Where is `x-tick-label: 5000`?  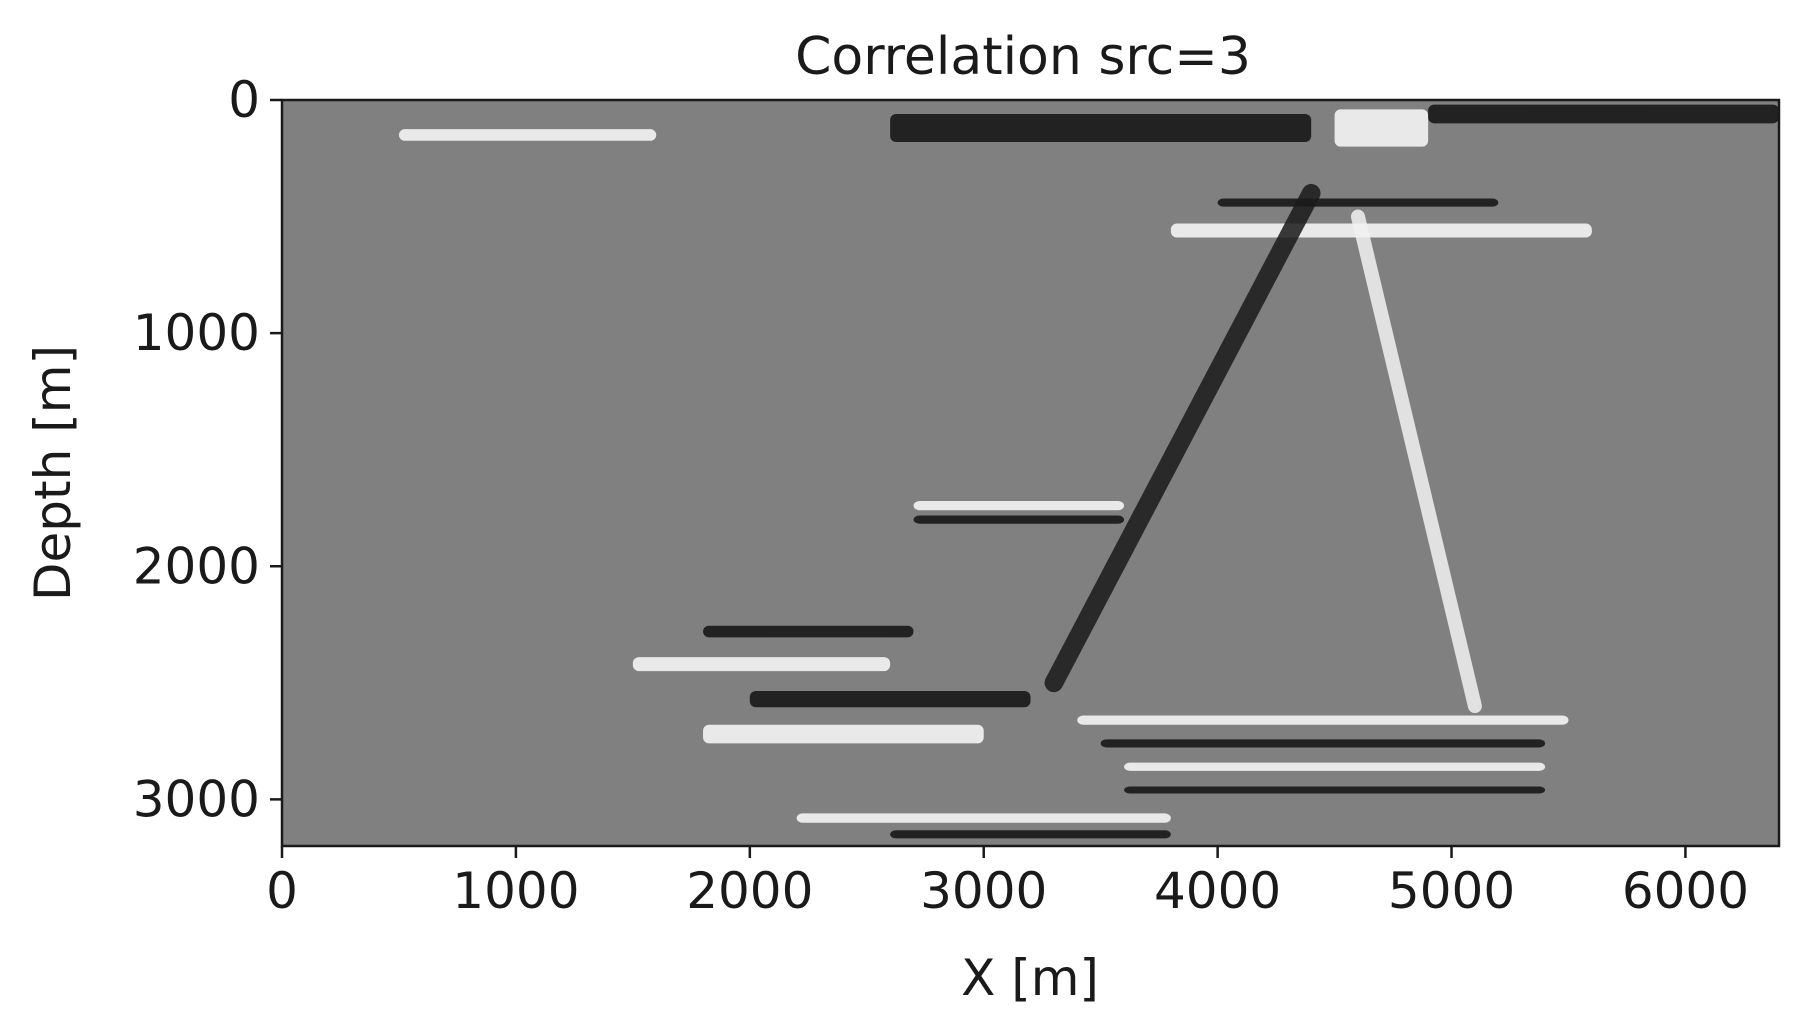
x-tick-label: 5000 is located at coordinates (1451, 891).